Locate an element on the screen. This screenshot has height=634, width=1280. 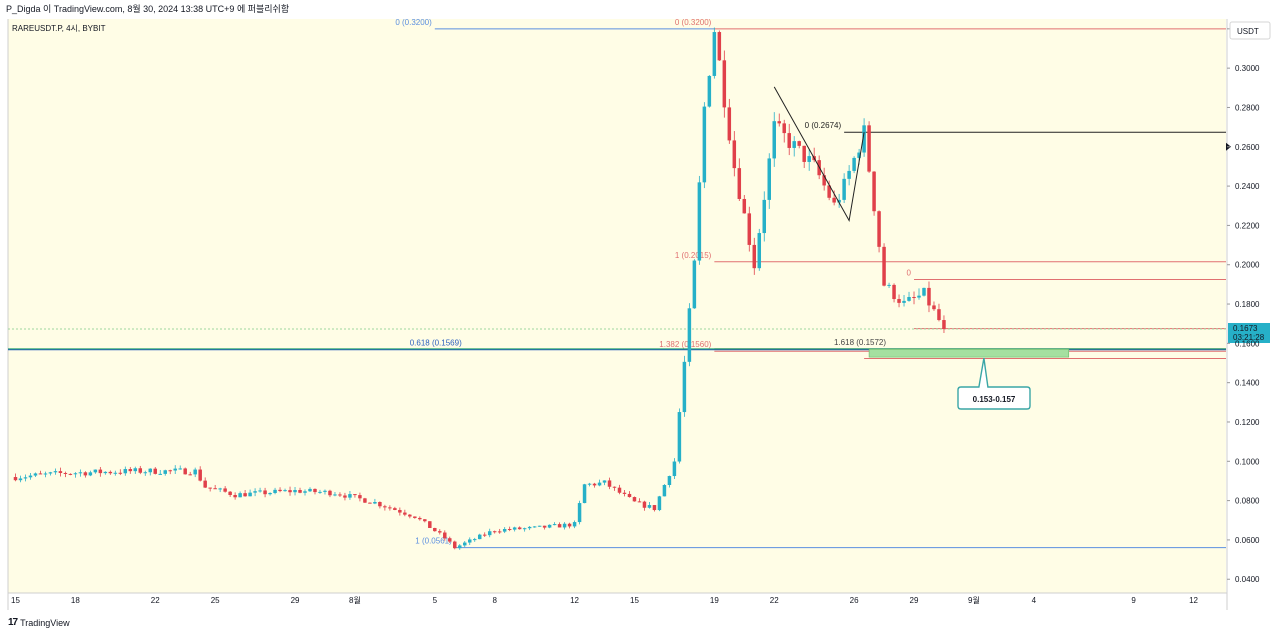
y-tick-label: 0.2000 is located at coordinates (1247, 265).